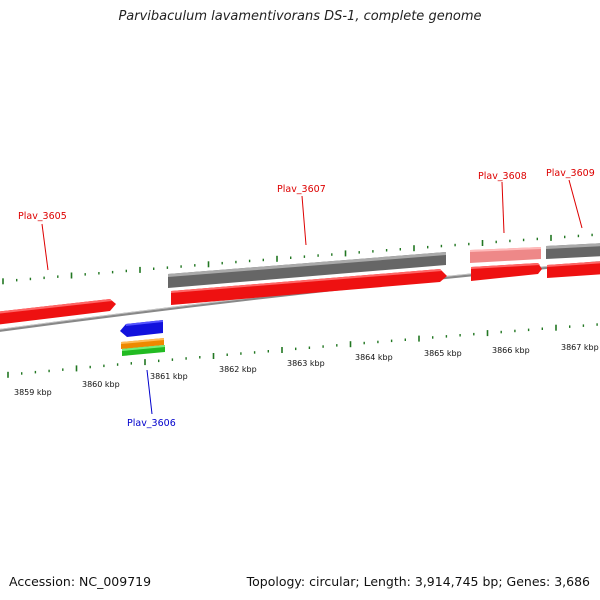 This screenshot has height=600, width=600. Describe the element at coordinates (169, 376) in the screenshot. I see `ruler-label: 3861 kbp` at that location.